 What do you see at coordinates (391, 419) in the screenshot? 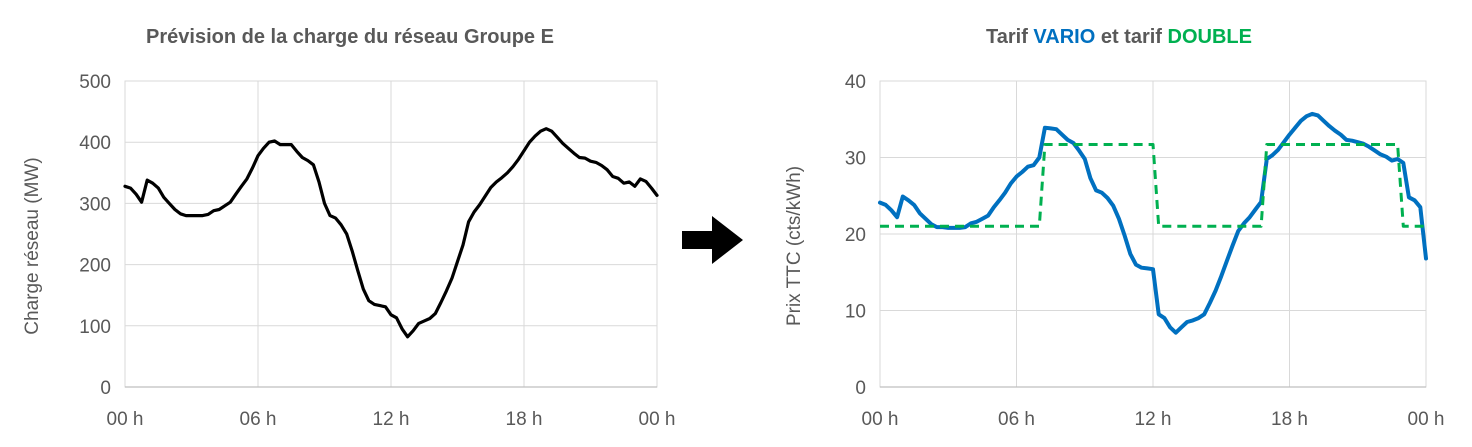
I see `load-xtick-label: 12 h` at bounding box center [391, 419].